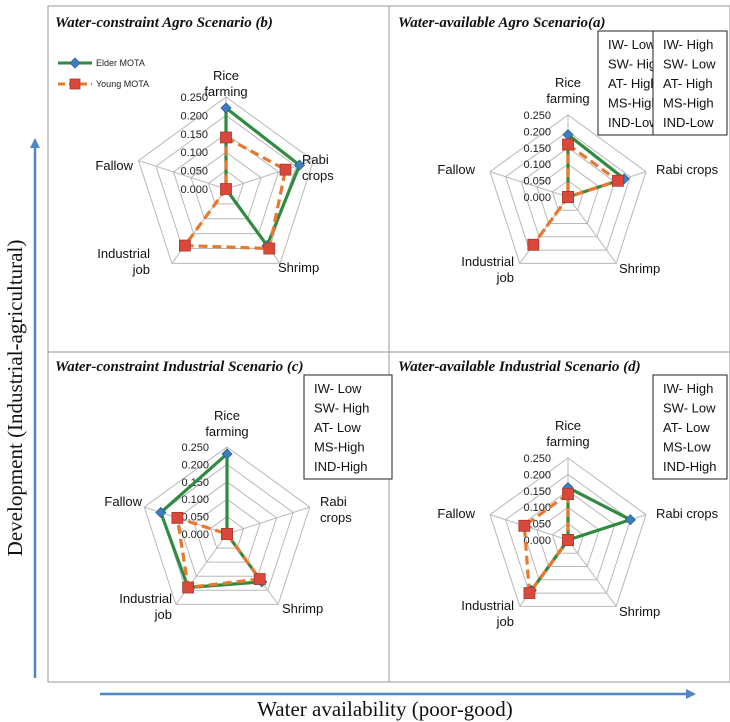 This screenshot has height=722, width=730. What do you see at coordinates (103, 73) in the screenshot?
I see `legend: Elder MOTA Young MOTA` at bounding box center [103, 73].